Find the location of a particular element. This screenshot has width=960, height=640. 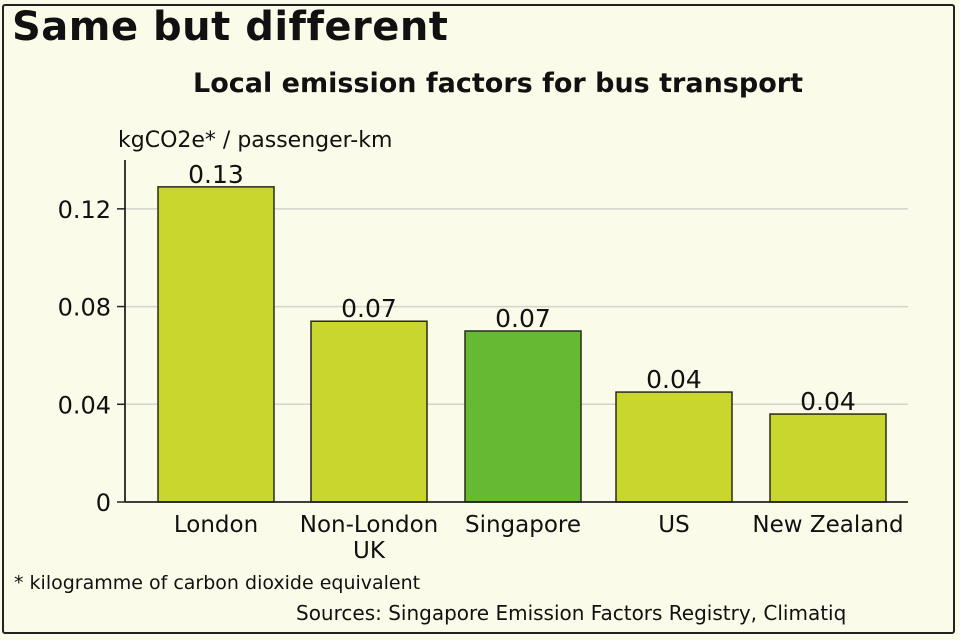

y-tick-label: 0.08 is located at coordinates (84, 308).